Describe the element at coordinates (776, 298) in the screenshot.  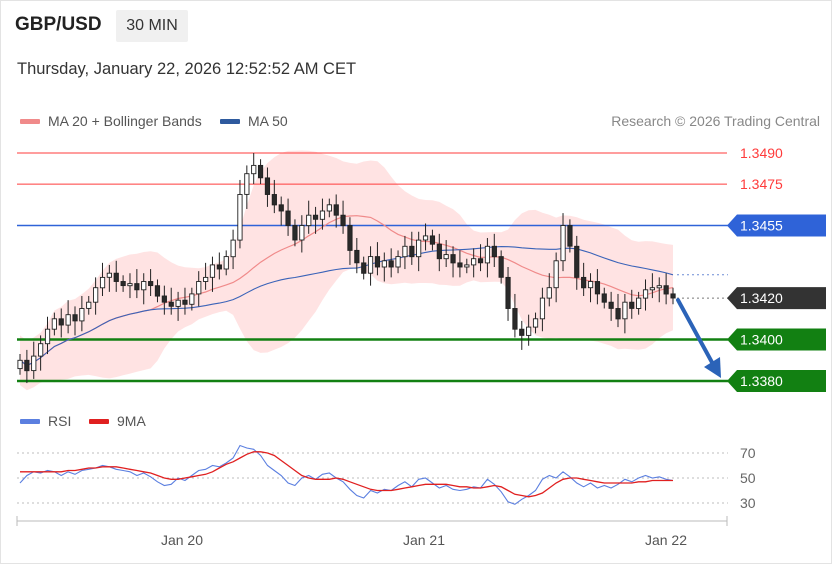
I see `last-price-tag` at that location.